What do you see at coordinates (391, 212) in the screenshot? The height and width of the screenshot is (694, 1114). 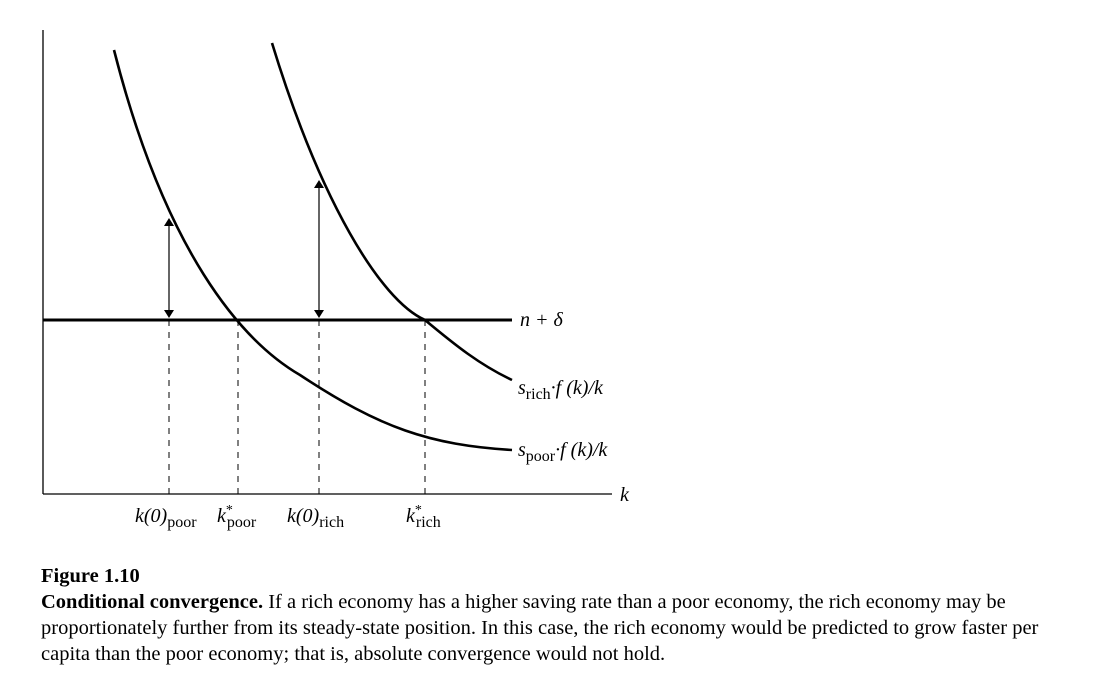 I see `s-rich-curve` at bounding box center [391, 212].